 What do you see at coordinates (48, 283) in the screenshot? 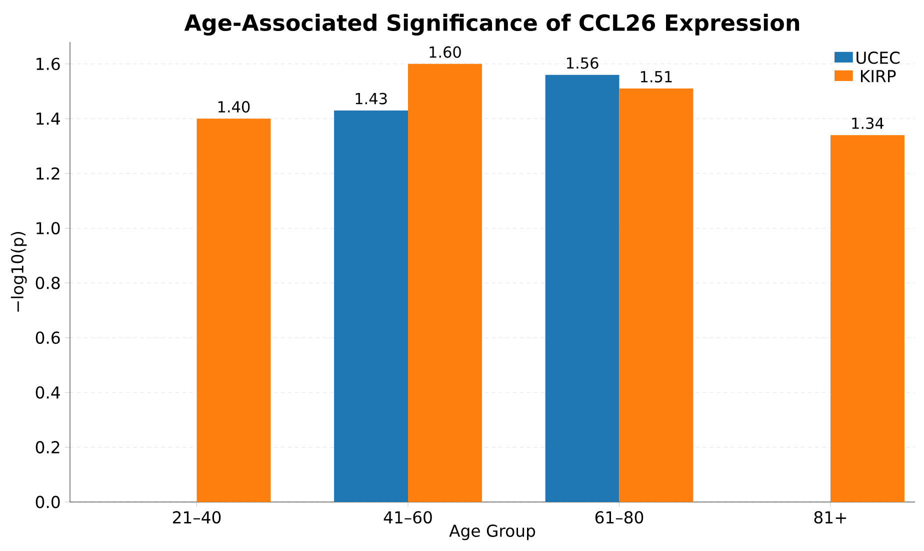
I see `y-tick-label: 0.8` at bounding box center [48, 283].